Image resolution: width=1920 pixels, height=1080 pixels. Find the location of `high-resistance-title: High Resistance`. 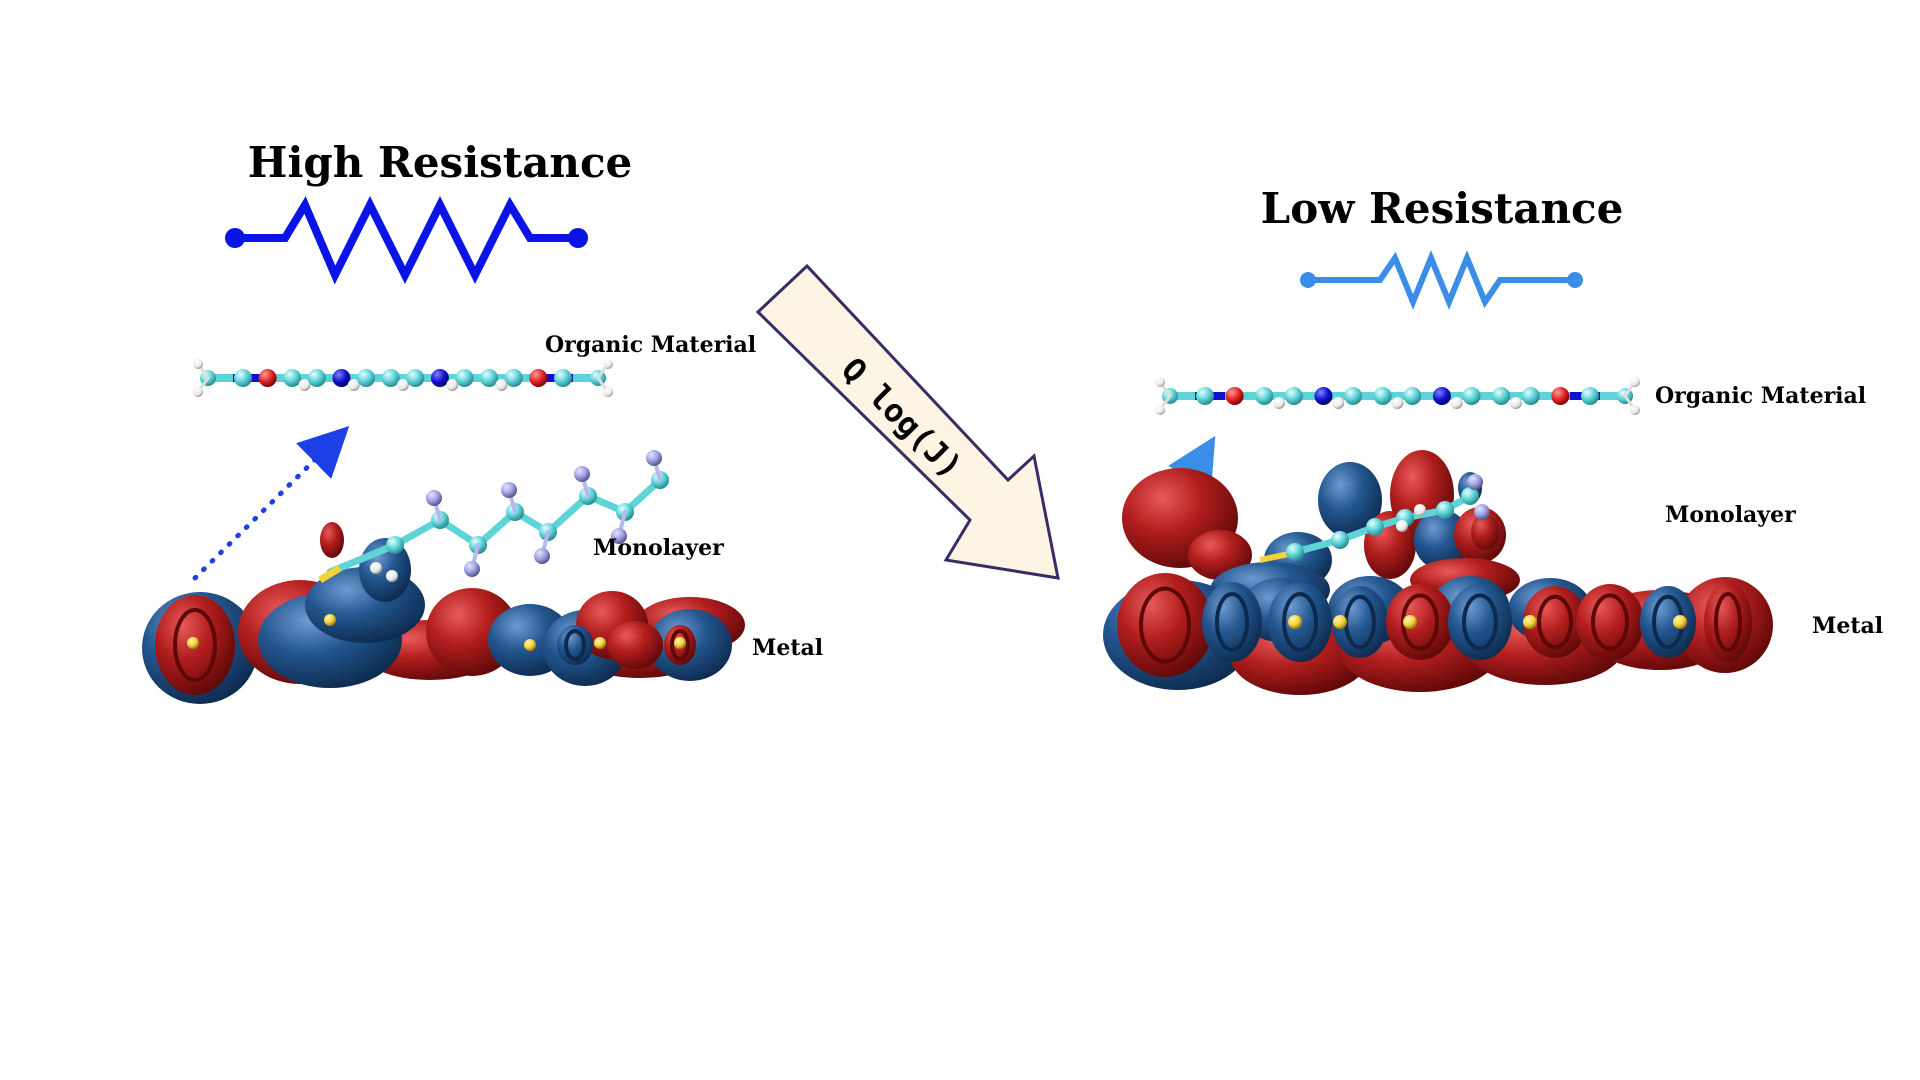

high-resistance-title: High Resistance is located at coordinates (440, 162).